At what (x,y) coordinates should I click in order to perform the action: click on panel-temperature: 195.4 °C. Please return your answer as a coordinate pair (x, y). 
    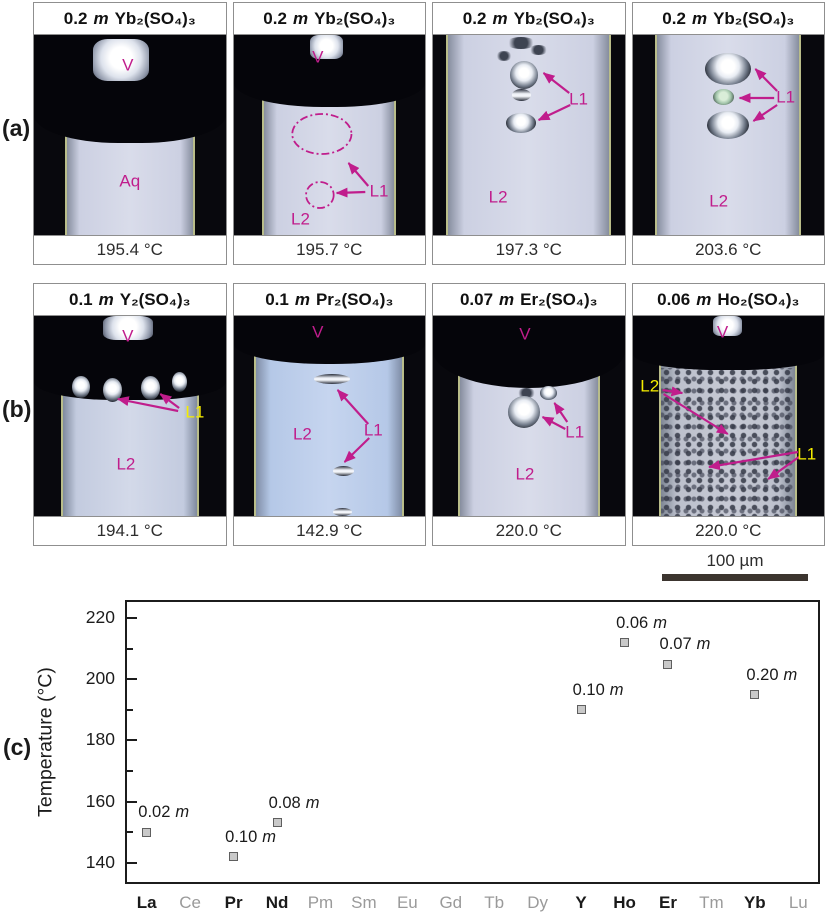
    Looking at the image, I should click on (130, 249).